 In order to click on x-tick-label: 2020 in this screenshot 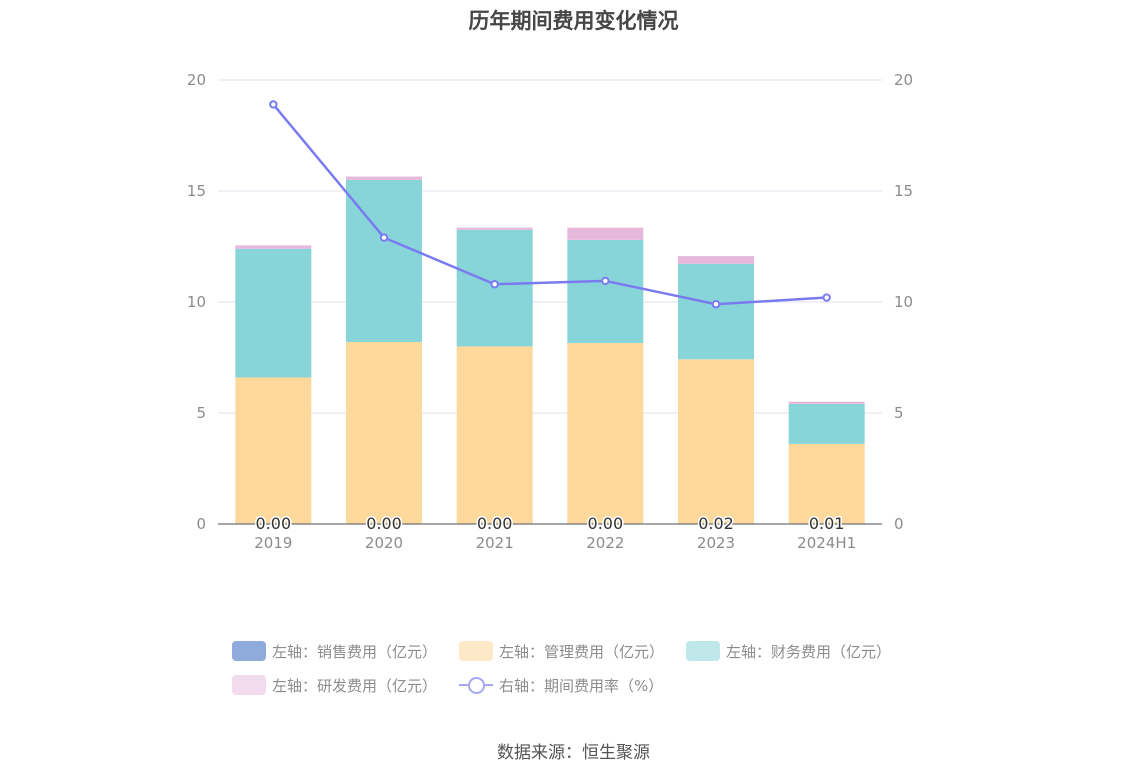, I will do `click(384, 543)`.